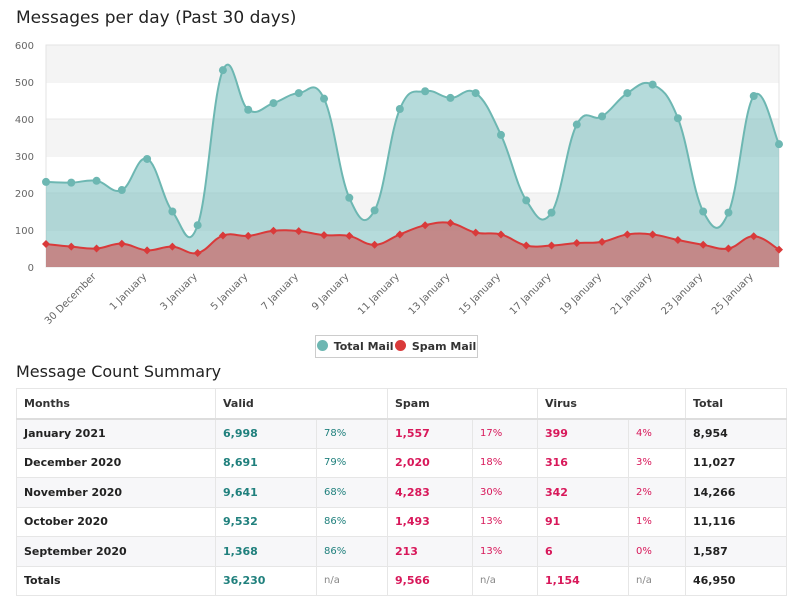 The height and width of the screenshot is (610, 800). I want to click on x-tick-label: 17 January, so click(531, 294).